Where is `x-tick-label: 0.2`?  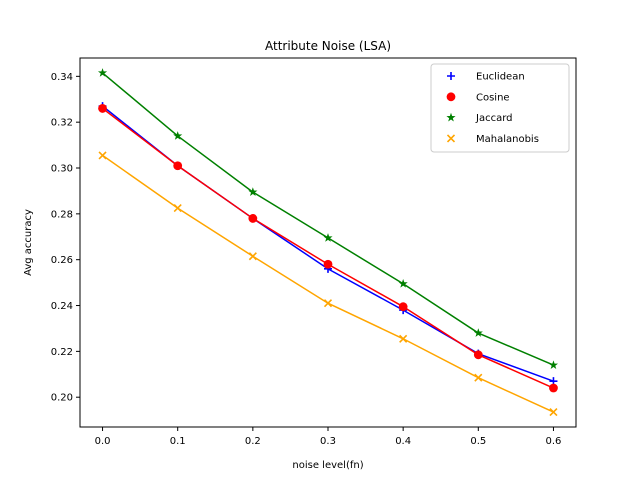 x-tick-label: 0.2 is located at coordinates (253, 441).